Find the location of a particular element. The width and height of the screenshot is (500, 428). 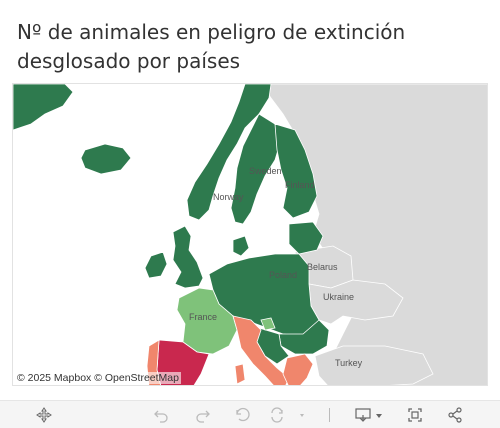

label-france: France is located at coordinates (203, 317).